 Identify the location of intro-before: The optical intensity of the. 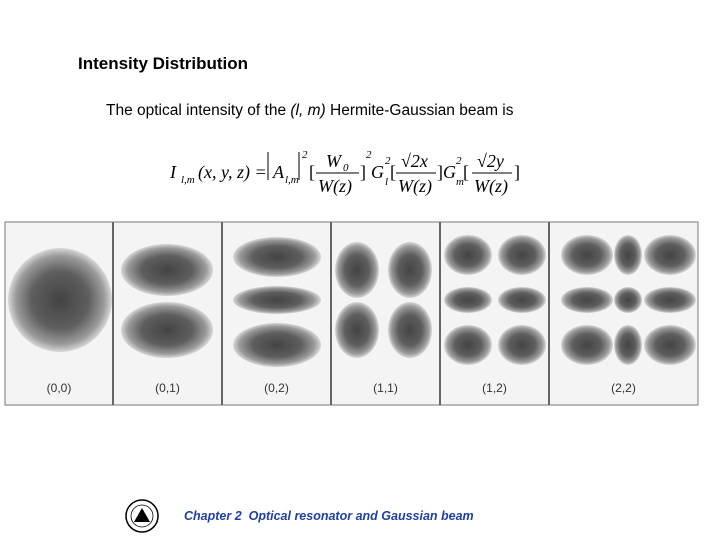
(196, 110).